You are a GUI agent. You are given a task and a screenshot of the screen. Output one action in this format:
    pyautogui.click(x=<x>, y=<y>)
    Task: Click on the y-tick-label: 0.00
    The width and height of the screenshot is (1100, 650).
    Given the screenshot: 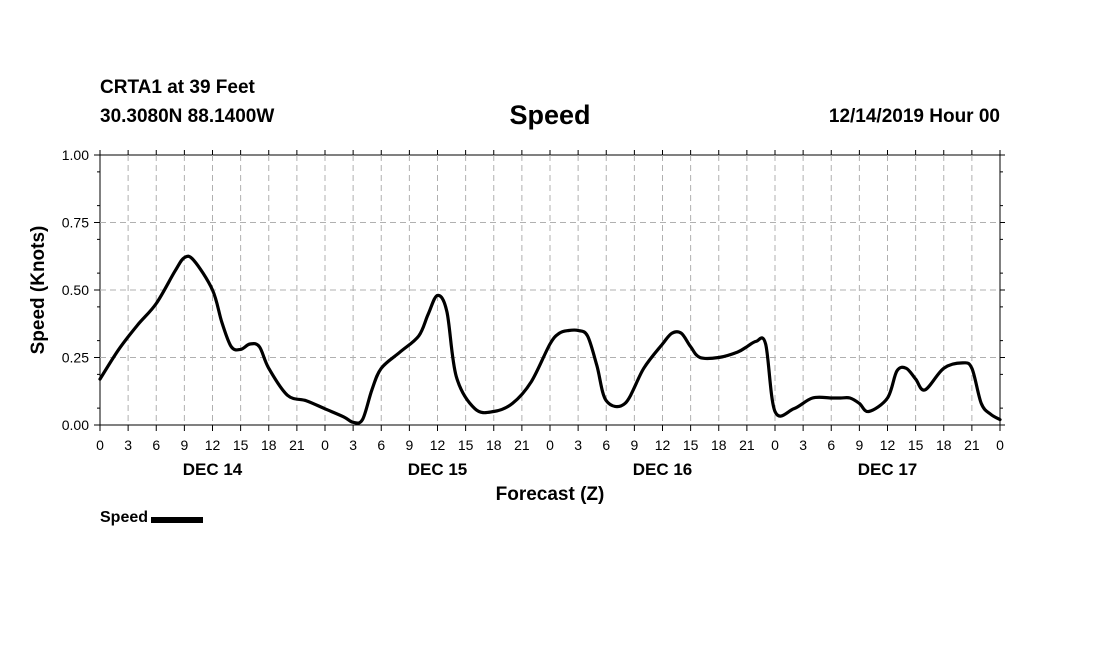 What is the action you would take?
    pyautogui.click(x=75, y=425)
    